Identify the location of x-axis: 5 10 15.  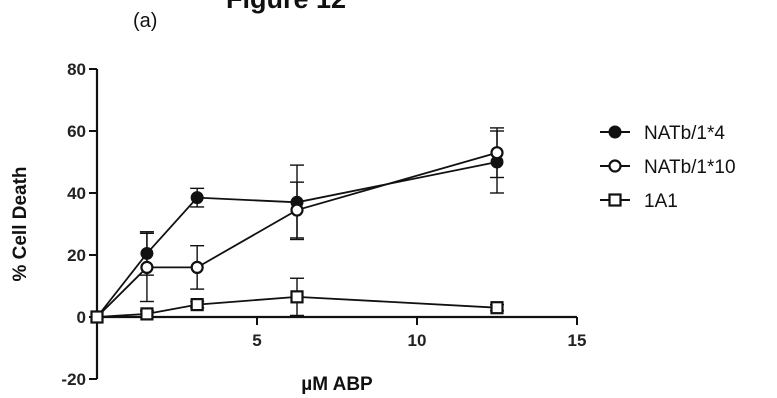
(342, 332).